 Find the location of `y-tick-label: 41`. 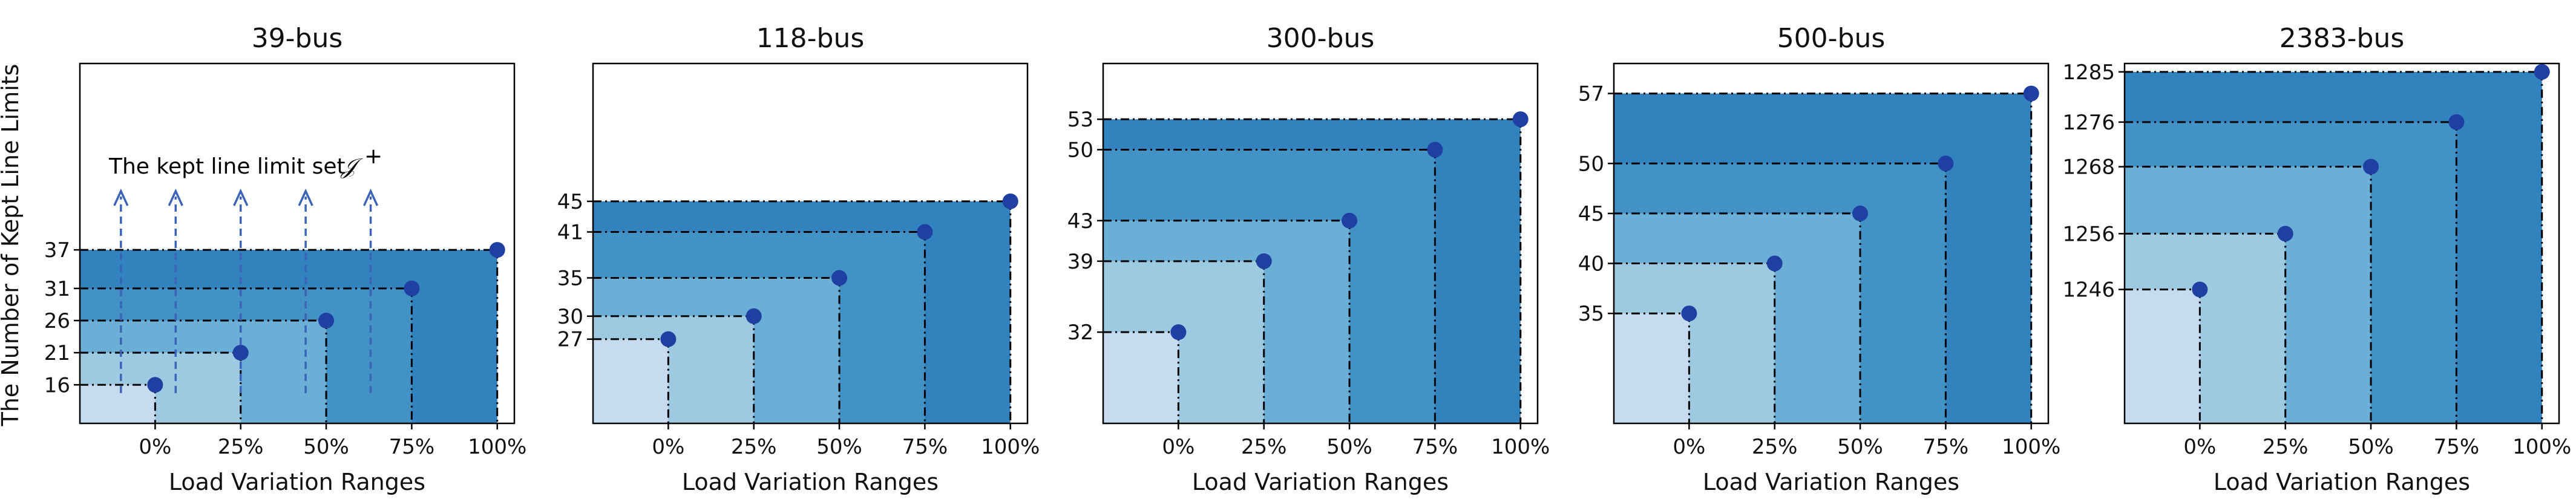

y-tick-label: 41 is located at coordinates (570, 233).